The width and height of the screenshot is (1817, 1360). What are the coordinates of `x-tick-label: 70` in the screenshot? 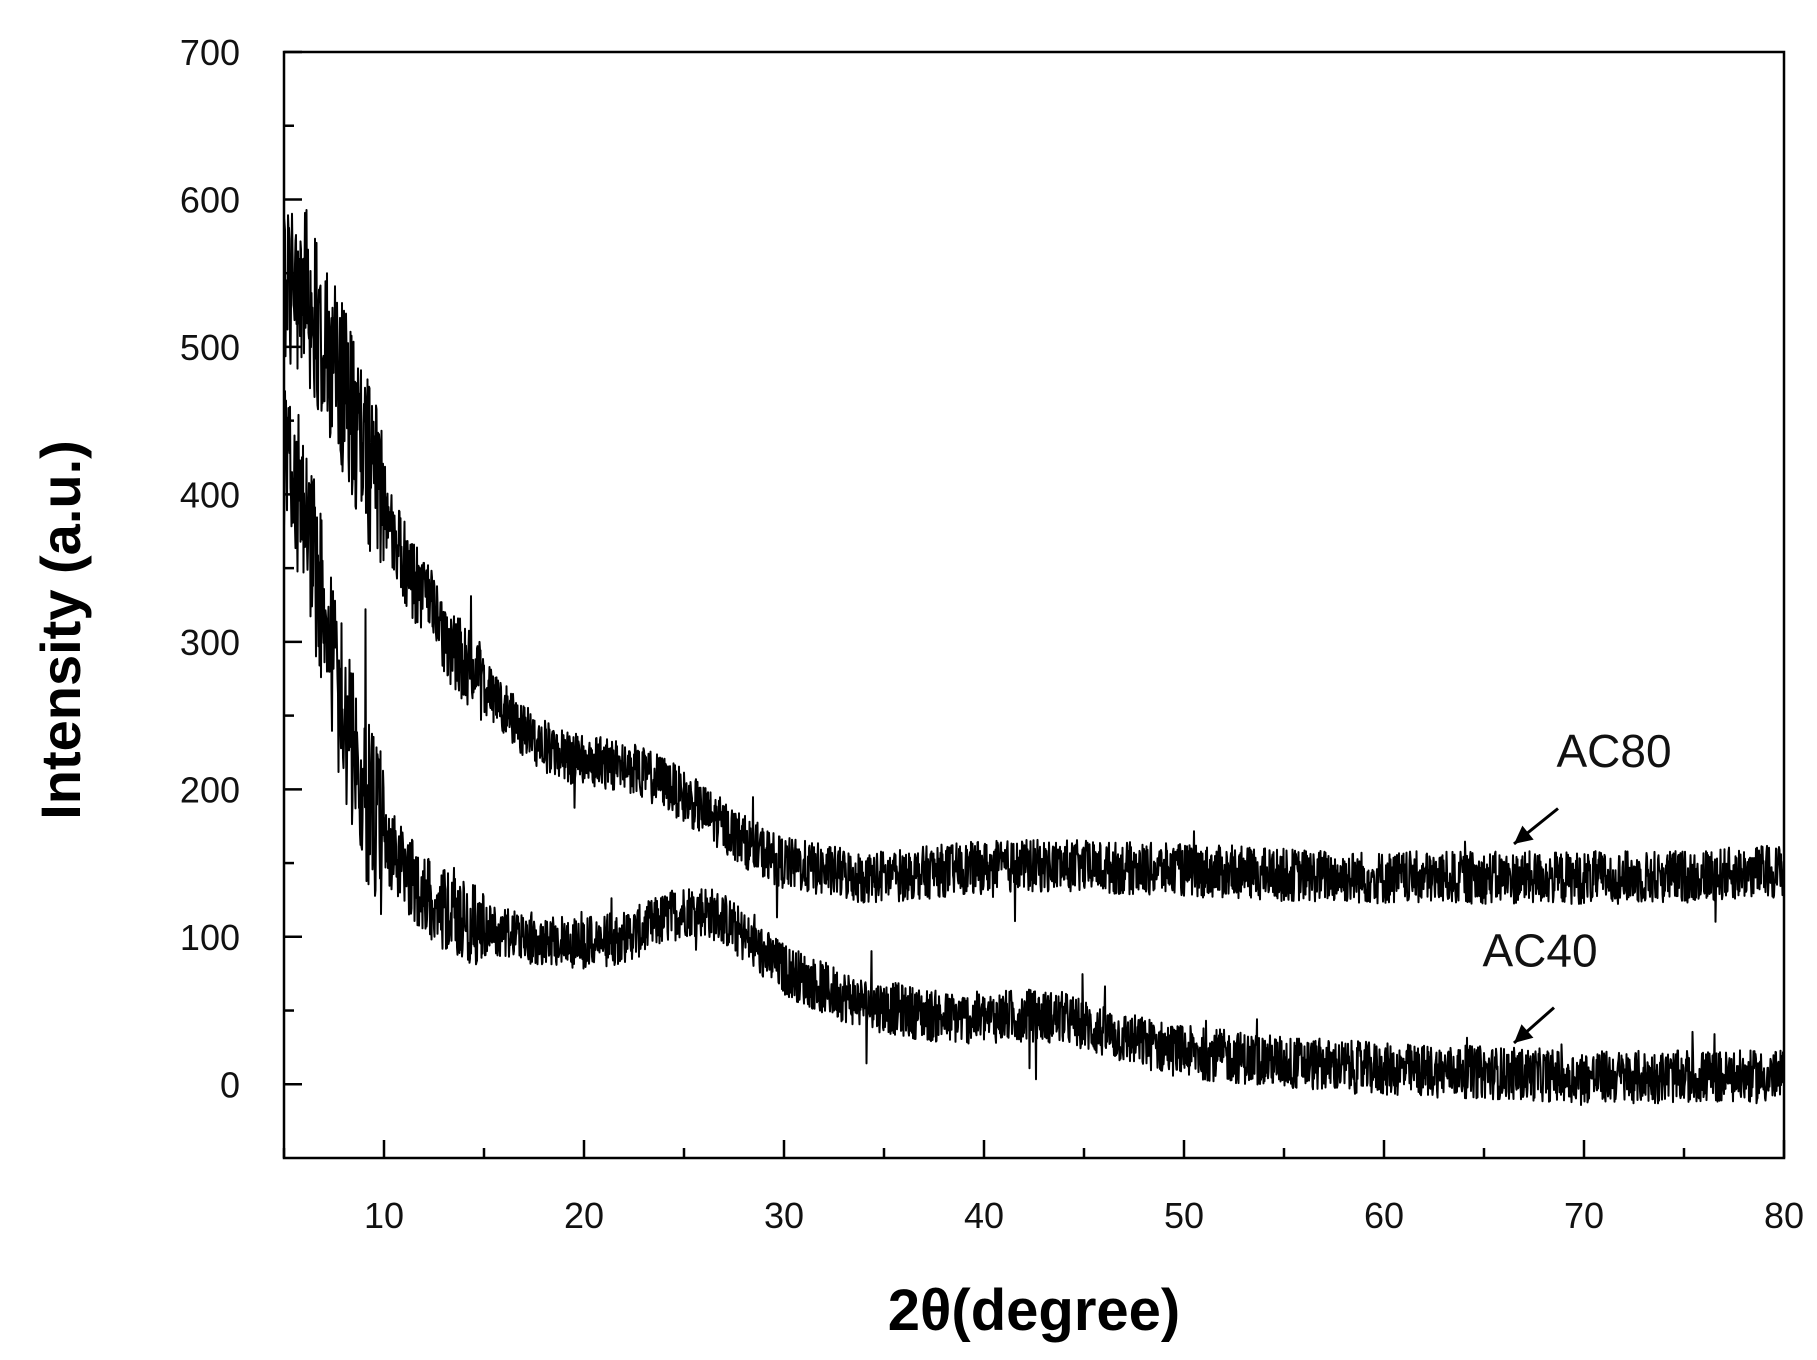 It's located at (1584, 1215).